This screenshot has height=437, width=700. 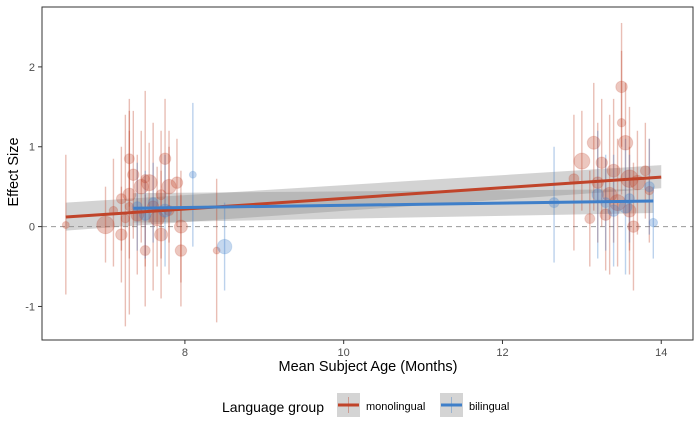 What do you see at coordinates (32, 228) in the screenshot?
I see `y-tick-label: 0` at bounding box center [32, 228].